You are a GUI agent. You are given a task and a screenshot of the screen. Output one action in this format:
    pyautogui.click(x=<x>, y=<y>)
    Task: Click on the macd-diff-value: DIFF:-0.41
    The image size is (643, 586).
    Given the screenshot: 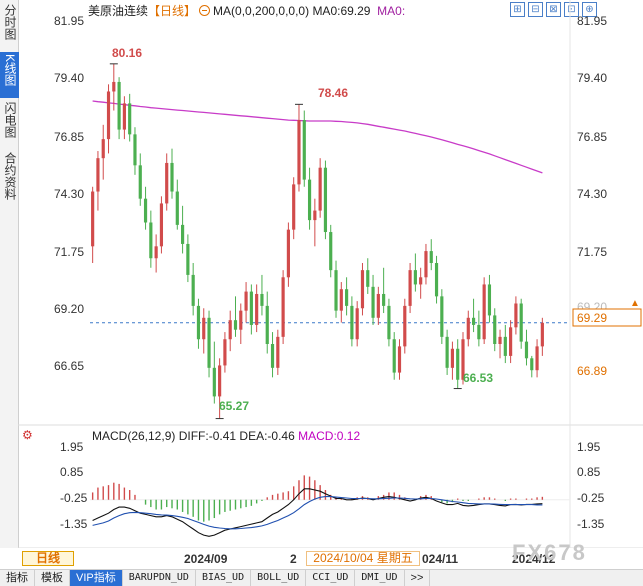 What is the action you would take?
    pyautogui.click(x=207, y=436)
    